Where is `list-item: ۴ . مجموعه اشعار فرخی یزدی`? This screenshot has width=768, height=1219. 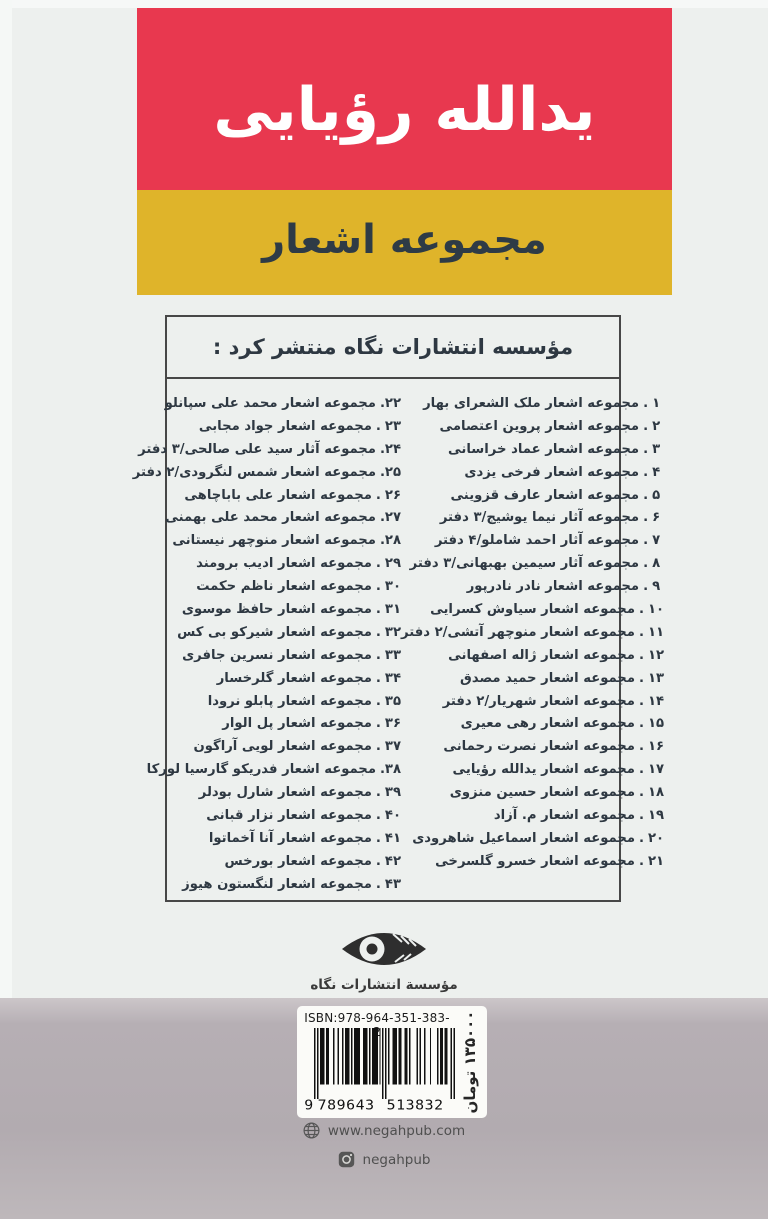
list-item: ۴ . مجموعه اشعار فرخی یزدی is located at coordinates (532, 472).